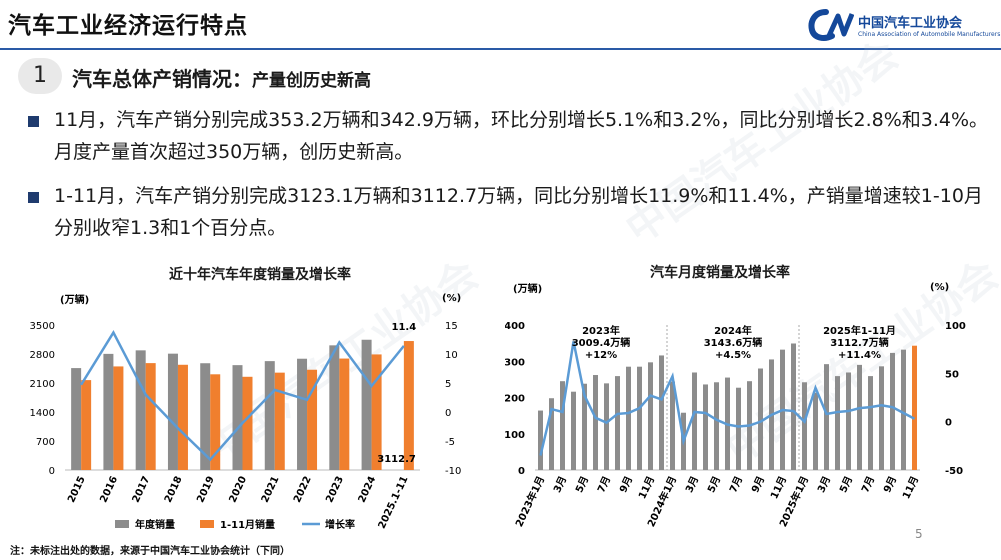 This screenshot has height=560, width=1001. I want to click on y-tick-left: 2800, so click(42, 355).